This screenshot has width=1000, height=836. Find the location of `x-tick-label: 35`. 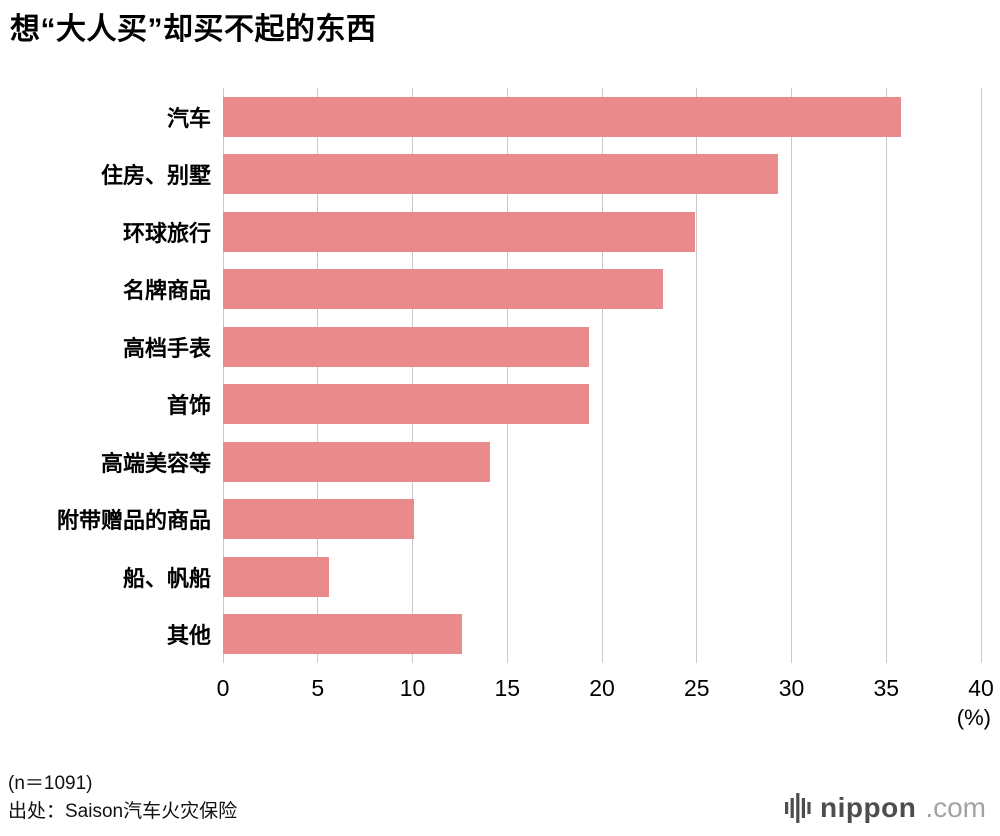

x-tick-label: 35 is located at coordinates (886, 688).